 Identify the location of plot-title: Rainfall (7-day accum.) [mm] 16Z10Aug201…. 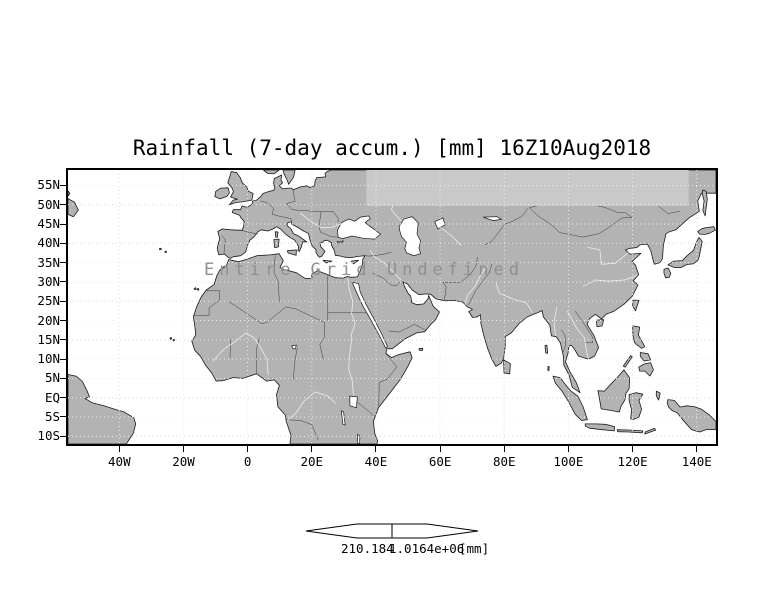
(392, 148).